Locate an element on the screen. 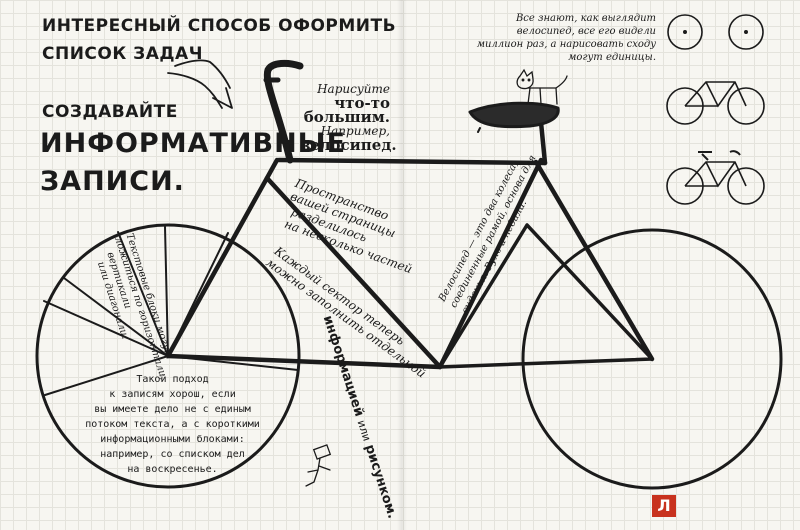 The image size is (800, 530). page-title-line1: ИНТЕРЕСНЫЙ СПОСОБ ОФОРМИТЬ is located at coordinates (219, 26).